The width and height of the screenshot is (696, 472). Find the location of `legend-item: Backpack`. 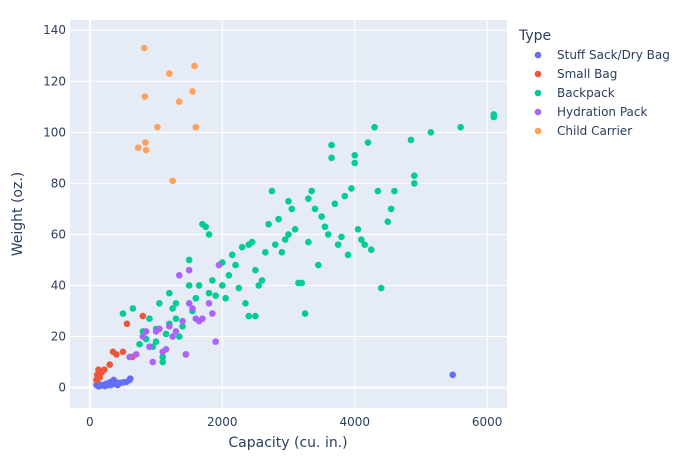

legend-item: Backpack is located at coordinates (574, 93).